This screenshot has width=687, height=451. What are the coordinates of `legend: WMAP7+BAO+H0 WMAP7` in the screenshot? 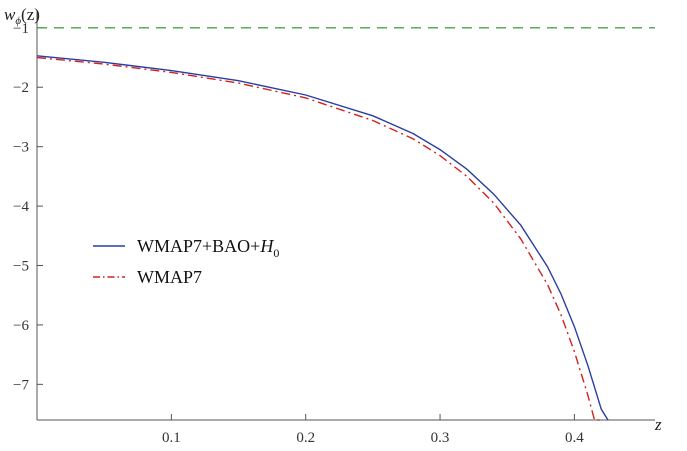 It's located at (186, 261).